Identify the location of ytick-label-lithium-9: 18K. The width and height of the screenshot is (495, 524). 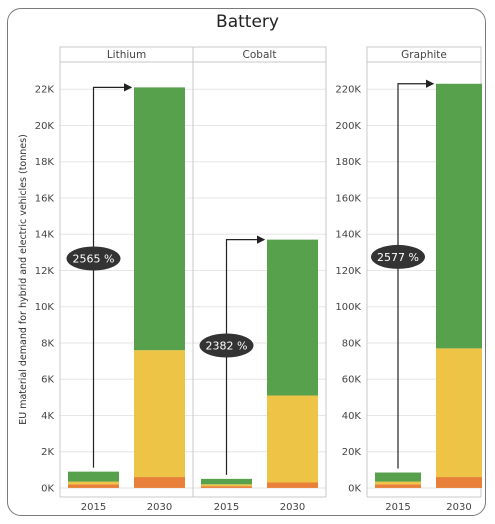
(45, 162).